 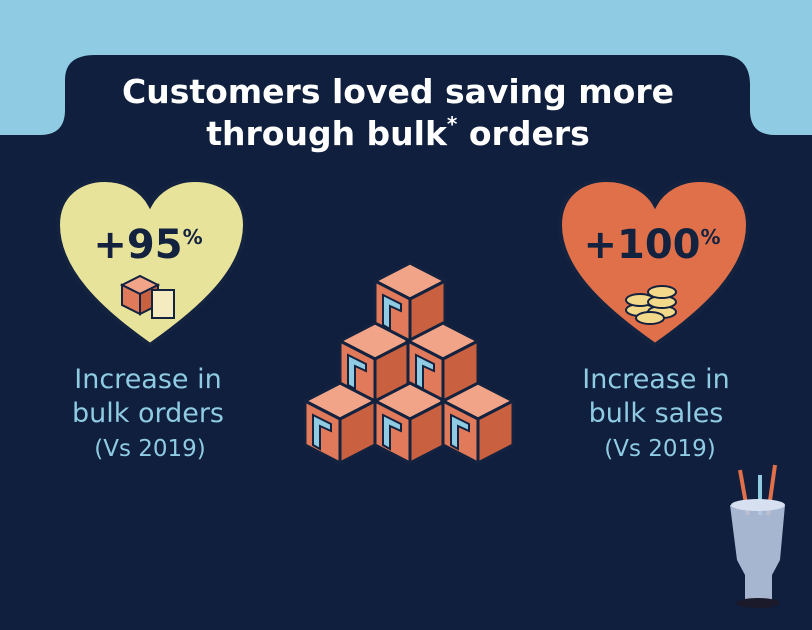 What do you see at coordinates (137, 245) in the screenshot?
I see `stat-number: +95` at bounding box center [137, 245].